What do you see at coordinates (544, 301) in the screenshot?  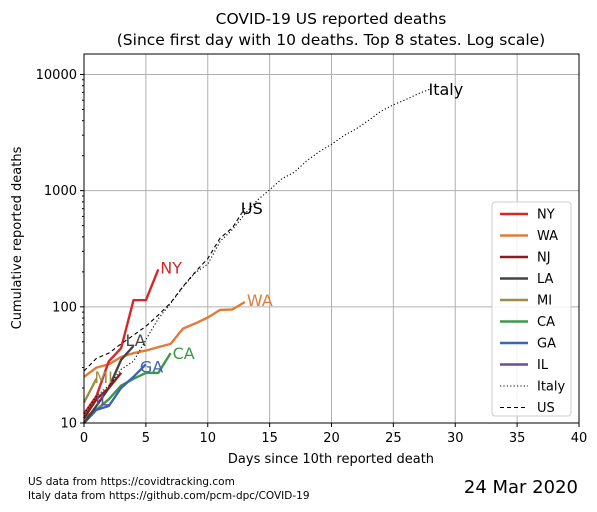 I see `legend-label-mi: MI` at bounding box center [544, 301].